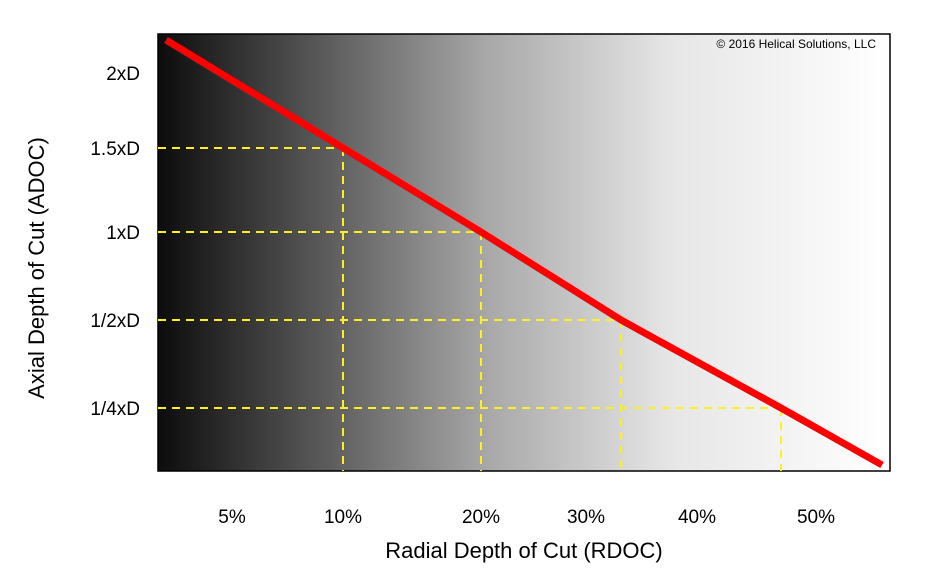 This screenshot has width=936, height=576. Describe the element at coordinates (343, 517) in the screenshot. I see `x-tick-label-1: 10%` at that location.